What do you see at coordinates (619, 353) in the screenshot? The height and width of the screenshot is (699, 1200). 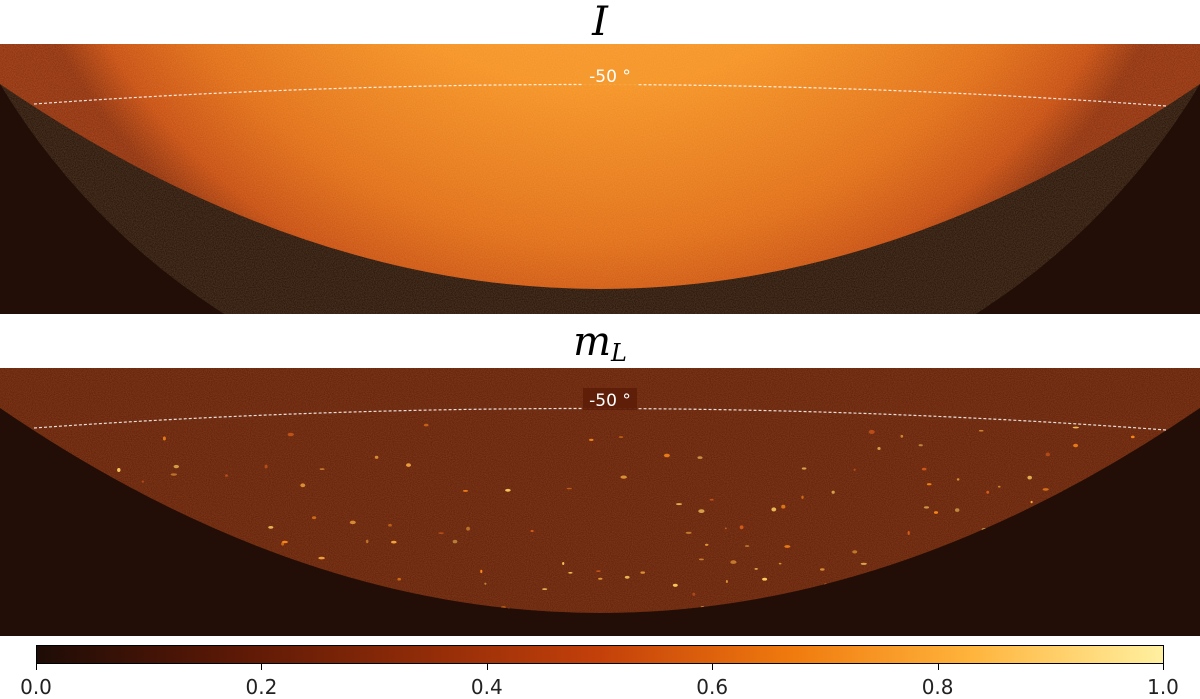 I see `panel-ml-title-sub: L` at bounding box center [619, 353].